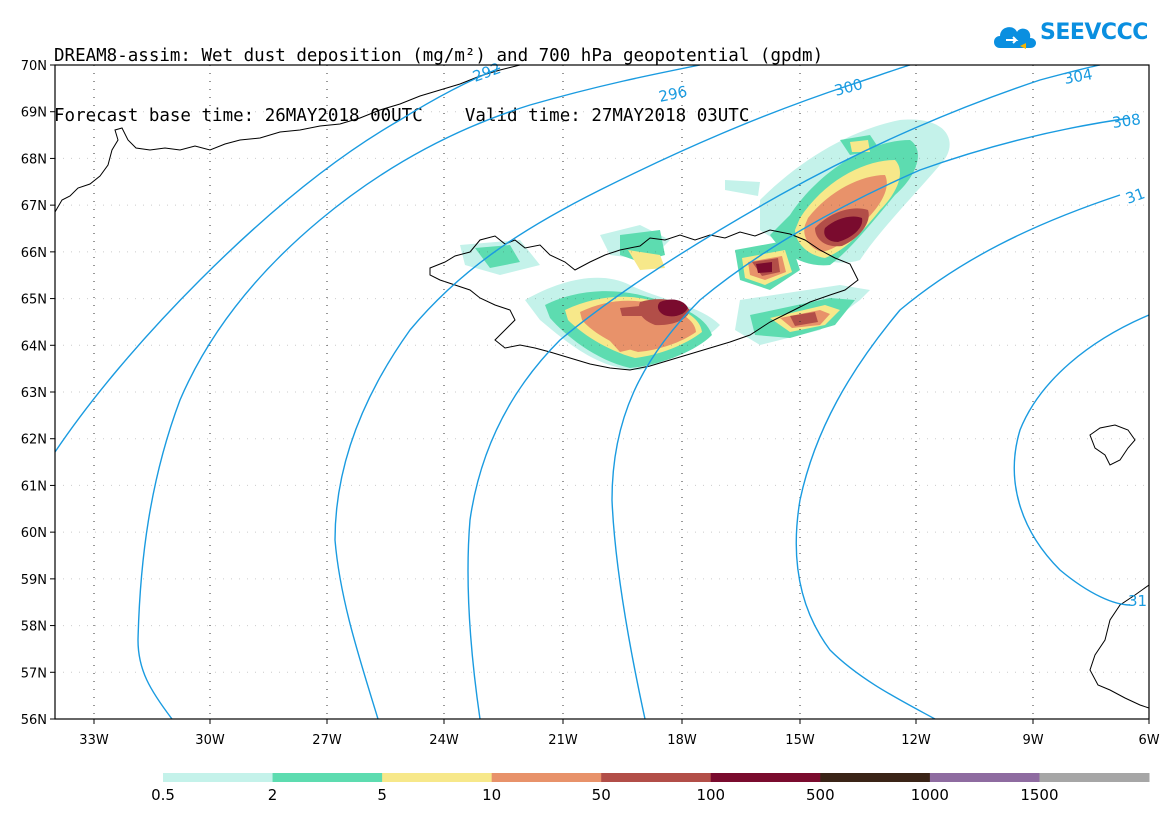 The image size is (1175, 815). Describe the element at coordinates (1039, 795) in the screenshot. I see `legend-label: 1500` at that location.